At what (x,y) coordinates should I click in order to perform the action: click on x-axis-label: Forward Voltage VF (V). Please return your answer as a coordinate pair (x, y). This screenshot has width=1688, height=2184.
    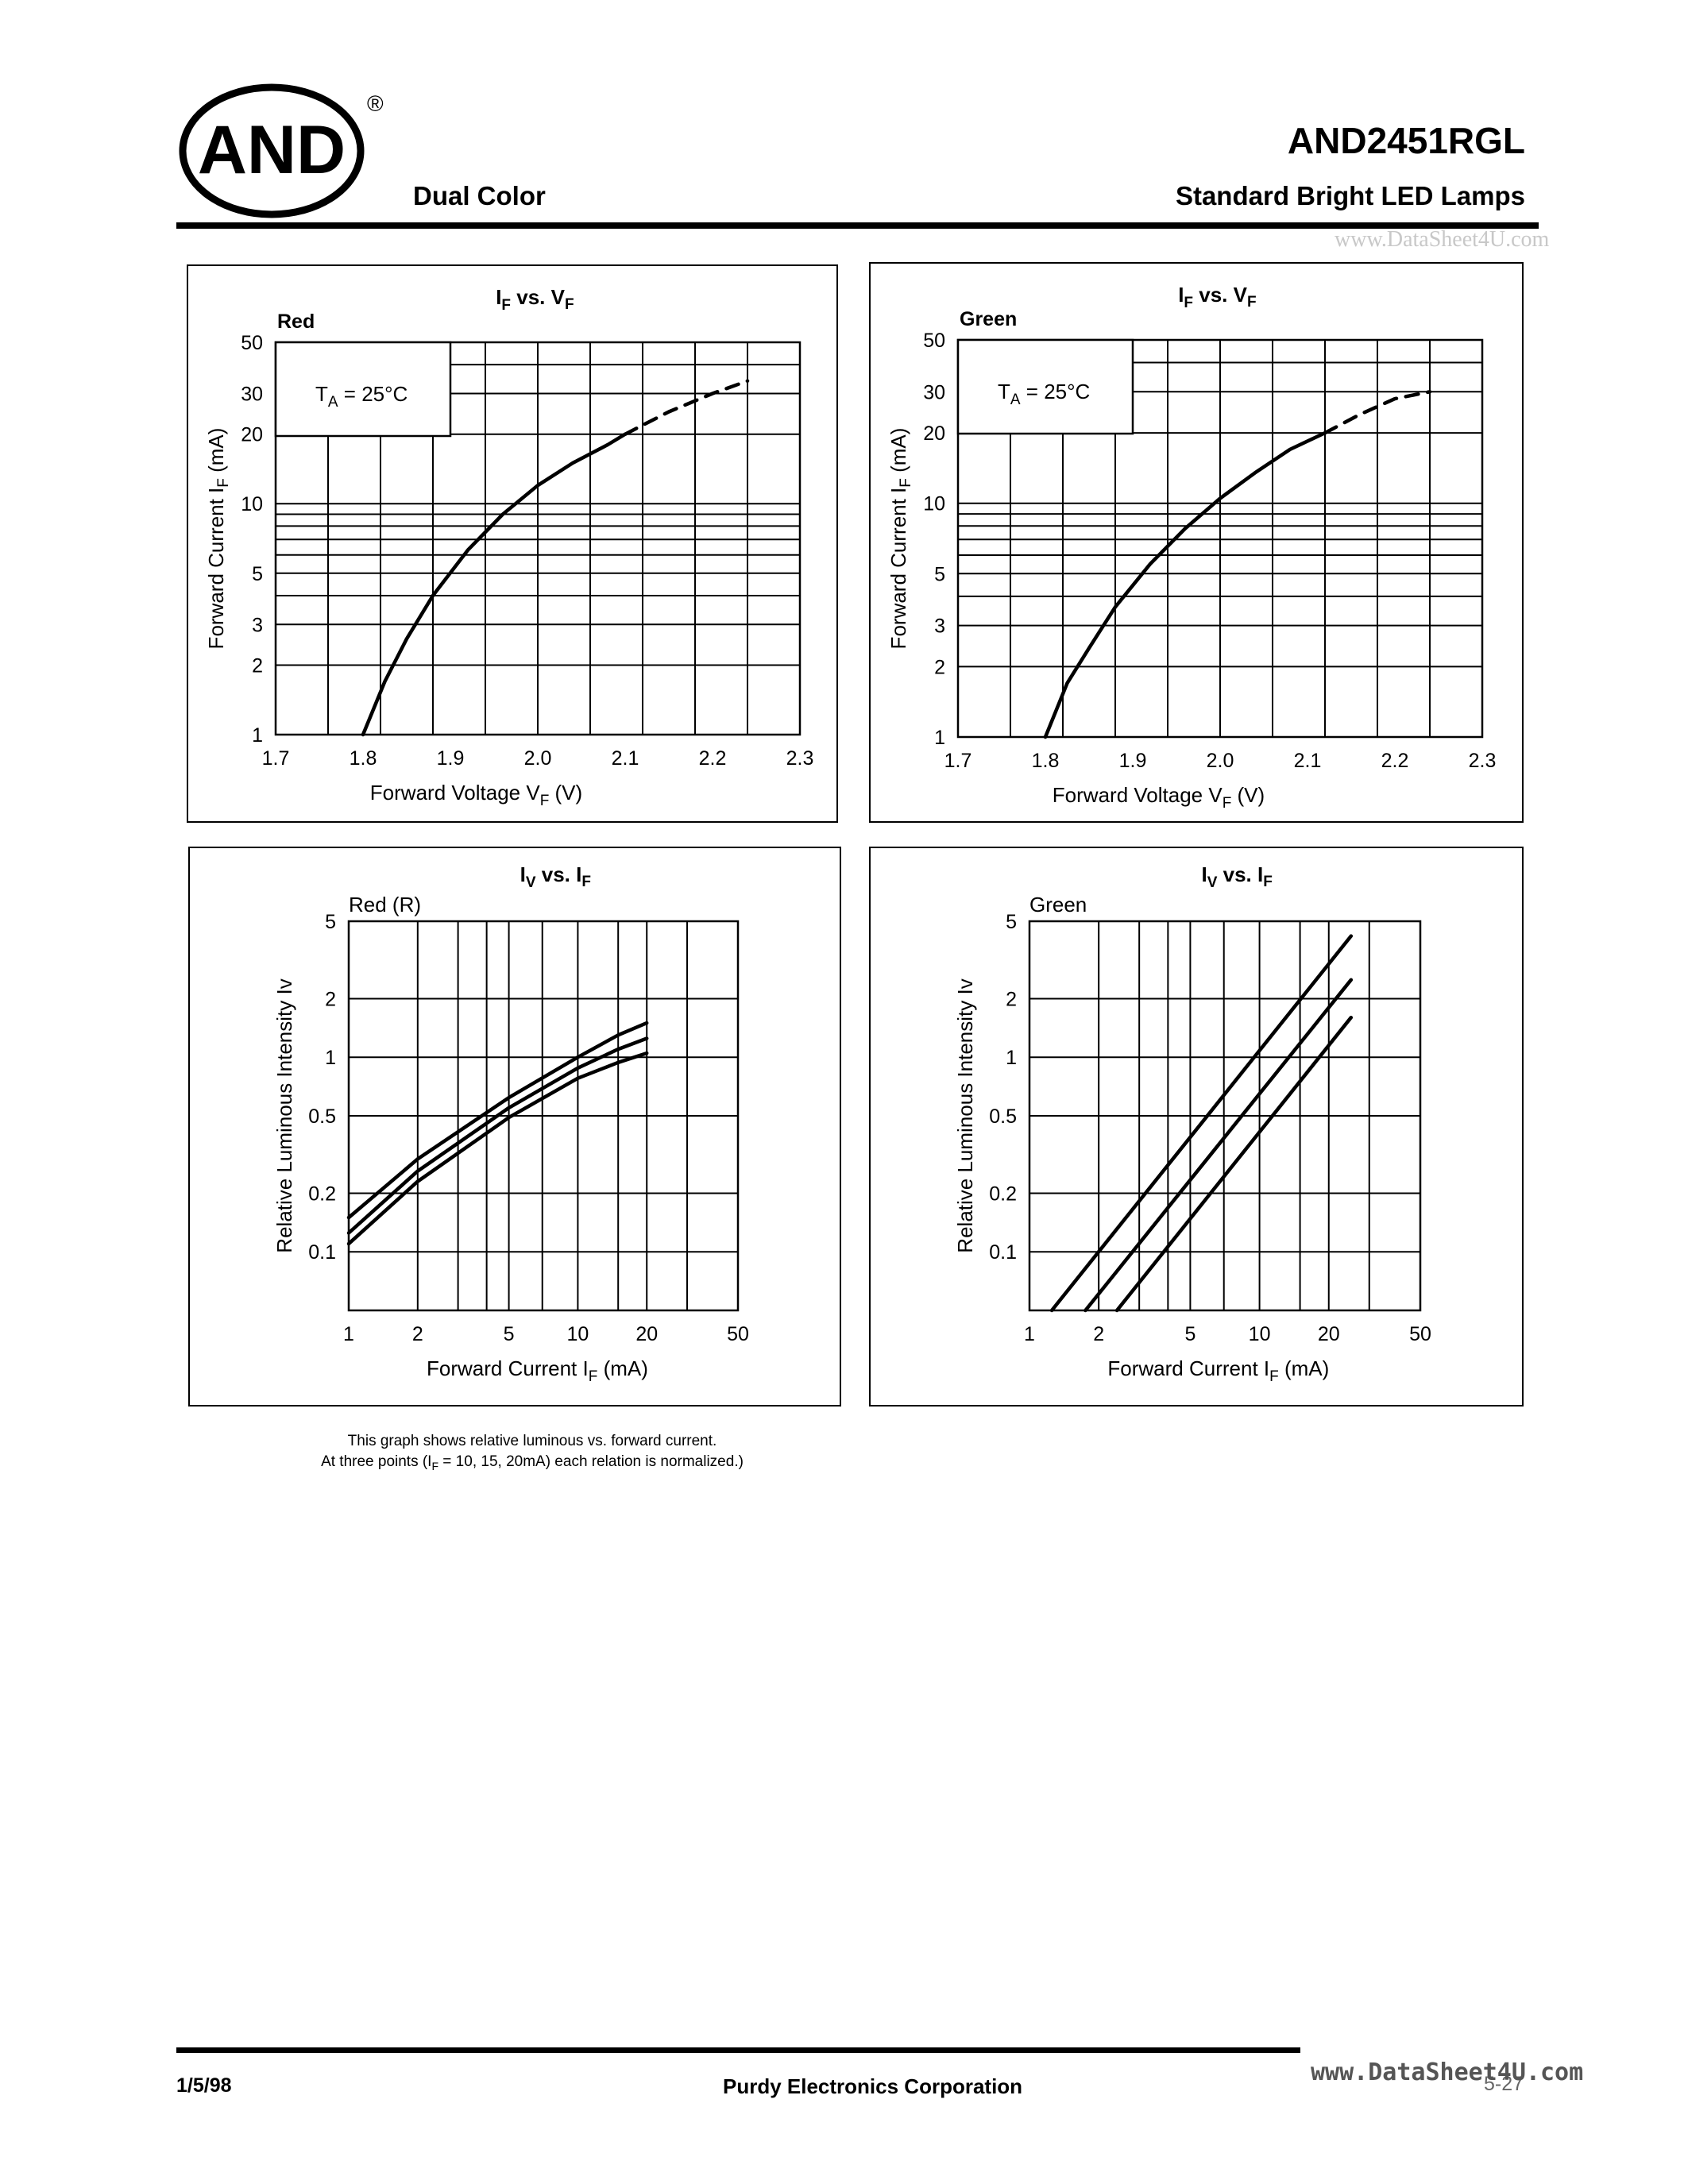
    Looking at the image, I should click on (476, 795).